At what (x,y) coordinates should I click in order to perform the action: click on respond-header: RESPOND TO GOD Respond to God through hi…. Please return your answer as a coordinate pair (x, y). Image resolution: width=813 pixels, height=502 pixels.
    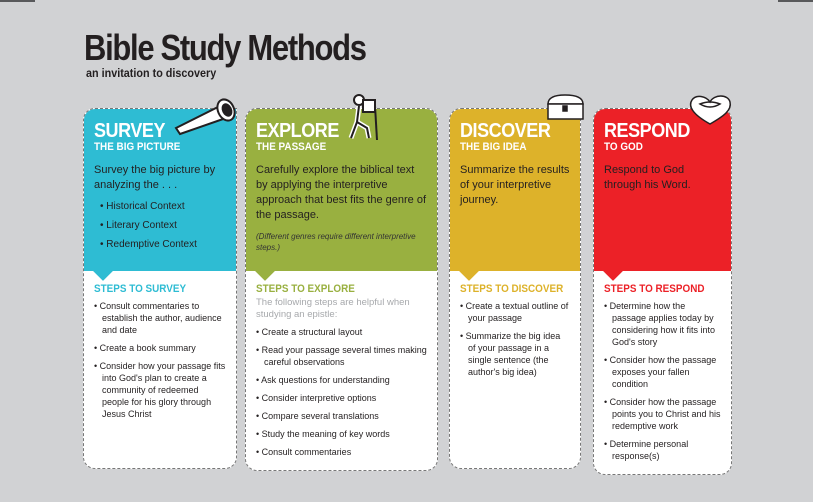
    Looking at the image, I should click on (662, 195).